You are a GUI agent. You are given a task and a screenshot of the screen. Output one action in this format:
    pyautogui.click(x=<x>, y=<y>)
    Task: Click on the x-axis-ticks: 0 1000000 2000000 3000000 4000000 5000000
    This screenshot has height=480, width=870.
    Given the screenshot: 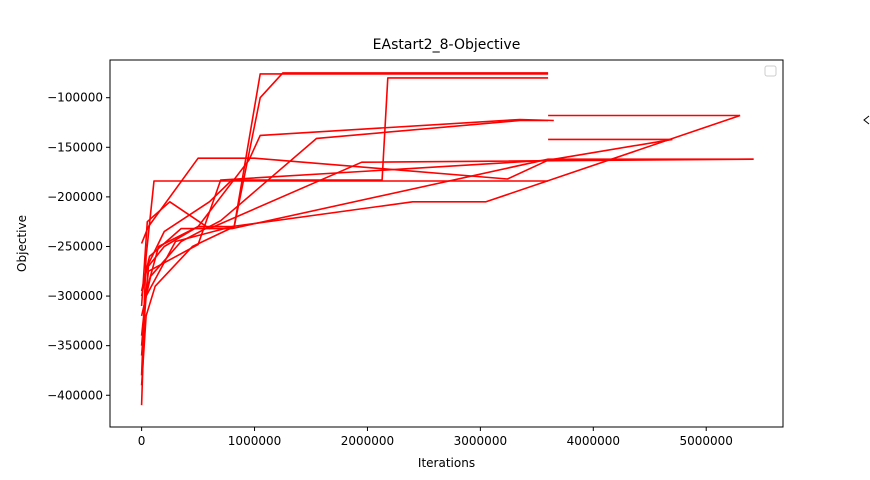 What is the action you would take?
    pyautogui.click(x=435, y=437)
    